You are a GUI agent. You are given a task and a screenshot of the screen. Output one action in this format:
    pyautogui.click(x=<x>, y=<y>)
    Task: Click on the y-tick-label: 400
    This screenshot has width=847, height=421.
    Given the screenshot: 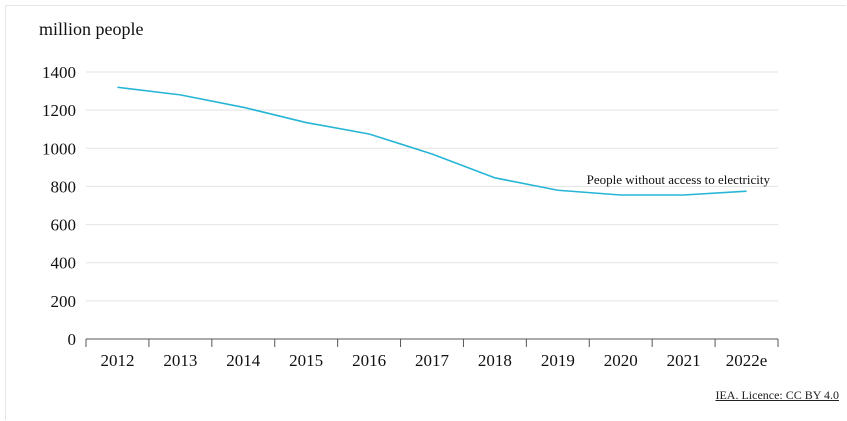 What is the action you would take?
    pyautogui.click(x=64, y=263)
    